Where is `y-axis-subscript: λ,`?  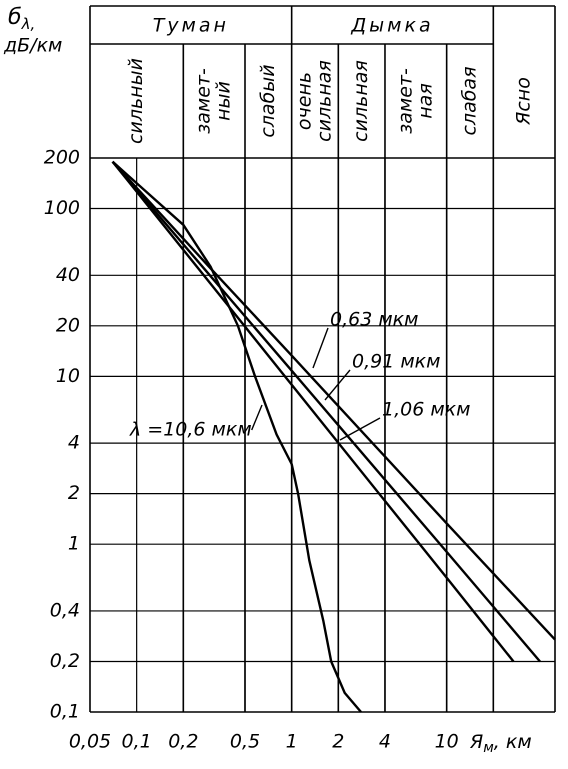 y-axis-subscript: λ, is located at coordinates (28, 24).